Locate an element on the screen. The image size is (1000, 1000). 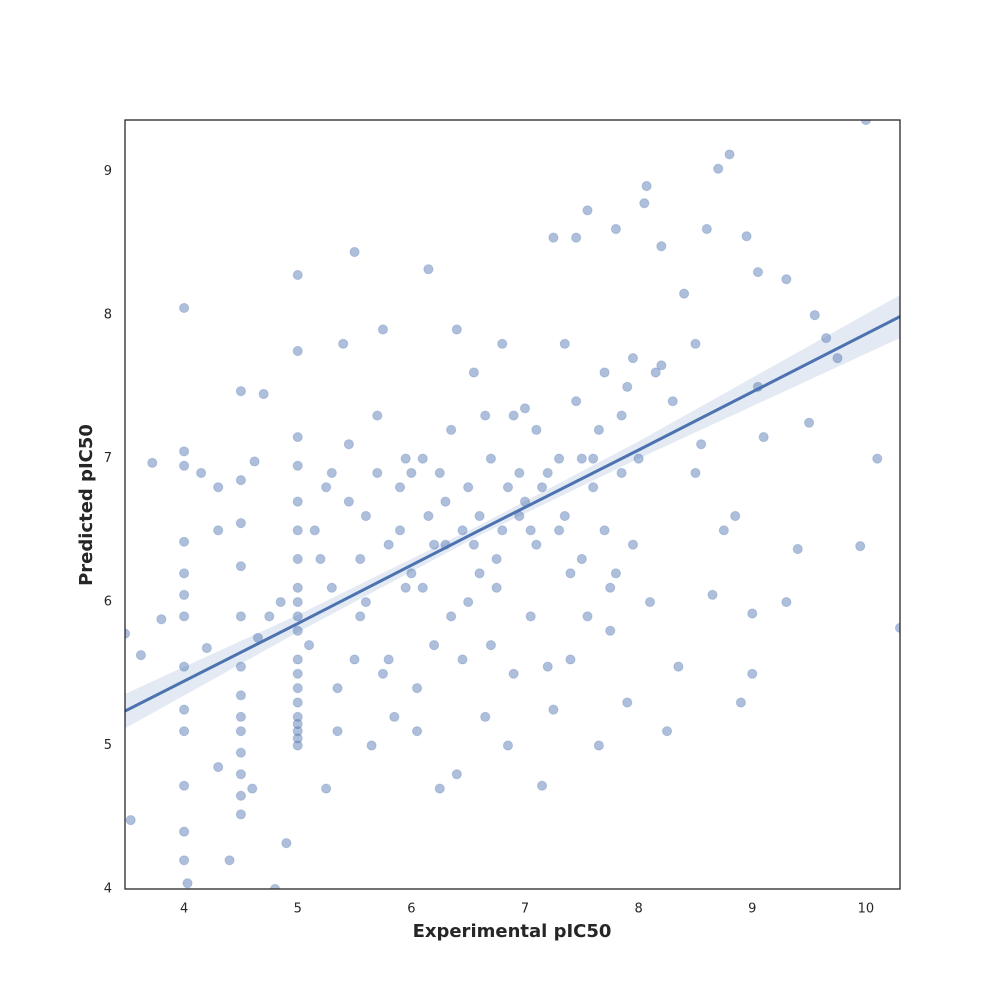
y-axis-label: Predicted pIC50 is located at coordinates (86, 505).